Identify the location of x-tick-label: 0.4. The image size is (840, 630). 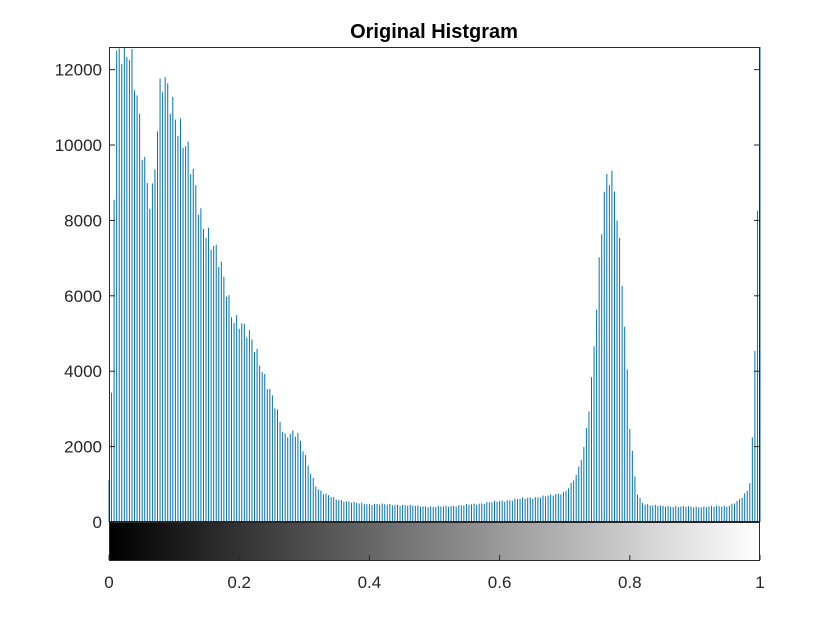
(370, 582).